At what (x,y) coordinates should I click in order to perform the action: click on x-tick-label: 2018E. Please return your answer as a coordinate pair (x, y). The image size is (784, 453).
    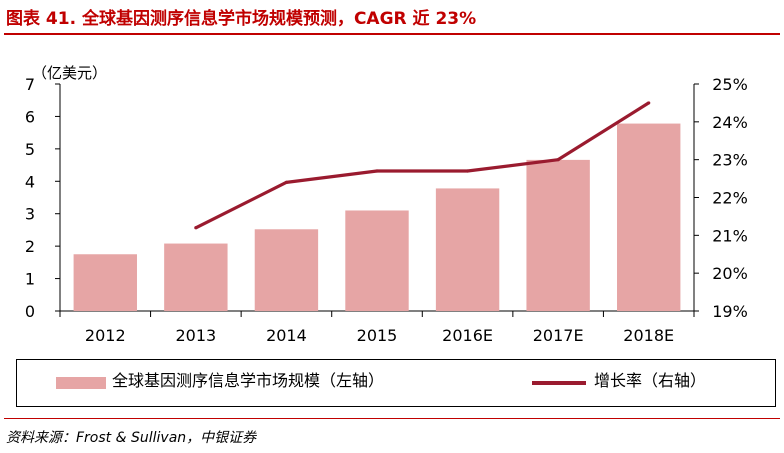
    Looking at the image, I should click on (648, 335).